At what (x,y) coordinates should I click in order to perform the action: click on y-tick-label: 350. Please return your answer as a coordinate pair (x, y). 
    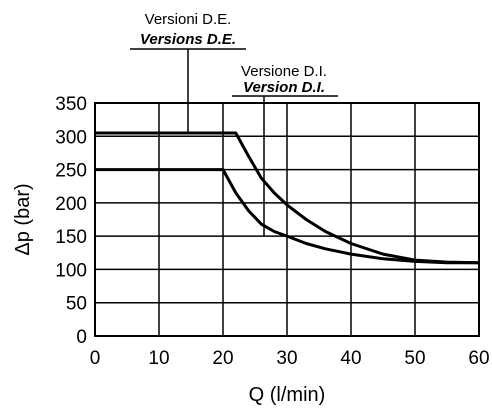
    Looking at the image, I should click on (71, 104).